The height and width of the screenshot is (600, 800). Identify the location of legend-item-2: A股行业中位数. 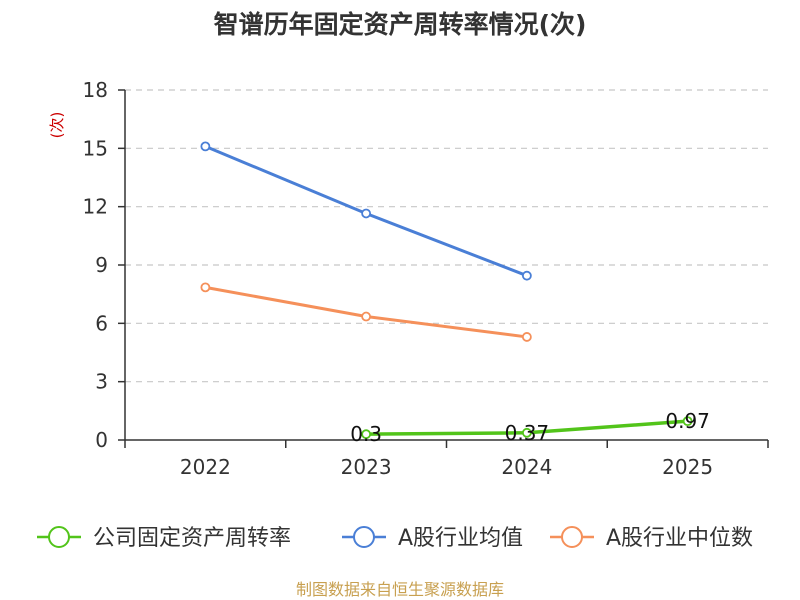
(651, 538).